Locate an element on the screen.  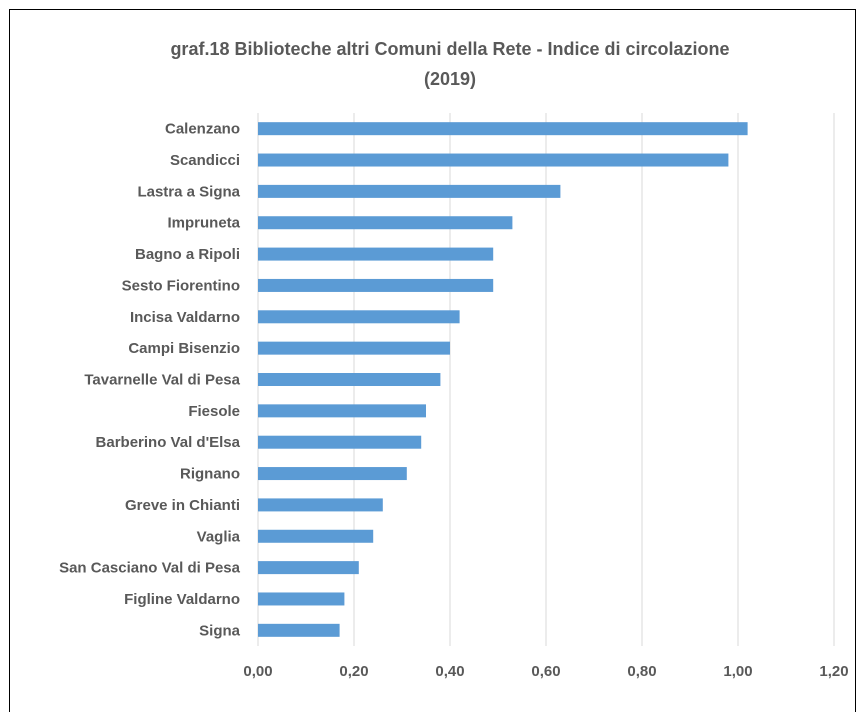
category-label: San Casciano Val di Pesa is located at coordinates (150, 568).